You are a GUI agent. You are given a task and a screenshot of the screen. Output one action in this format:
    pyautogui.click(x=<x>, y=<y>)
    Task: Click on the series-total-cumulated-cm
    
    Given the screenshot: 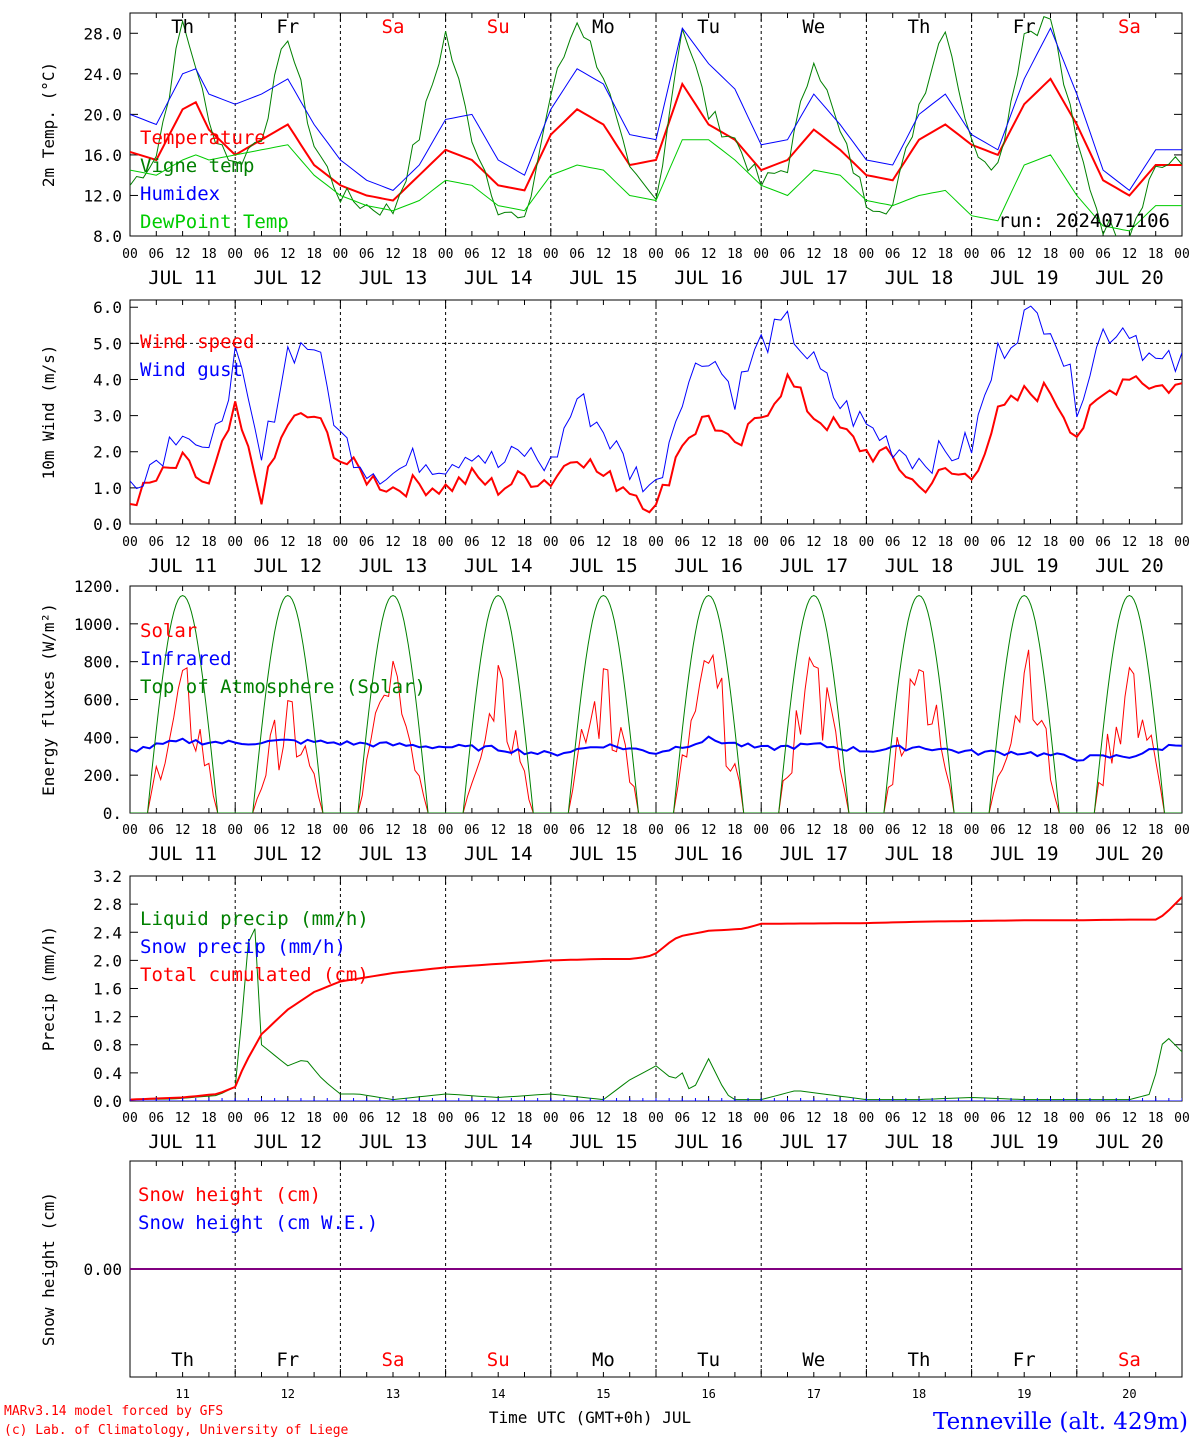 What is the action you would take?
    pyautogui.click(x=656, y=998)
    